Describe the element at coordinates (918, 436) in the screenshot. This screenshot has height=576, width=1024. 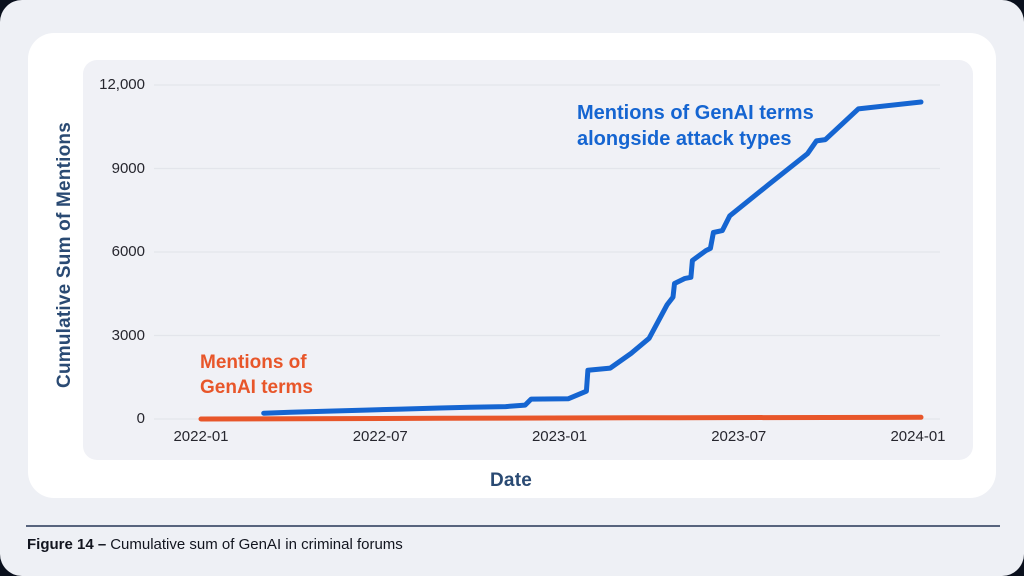
I see `x-axis-tick-label: 2024-01` at that location.